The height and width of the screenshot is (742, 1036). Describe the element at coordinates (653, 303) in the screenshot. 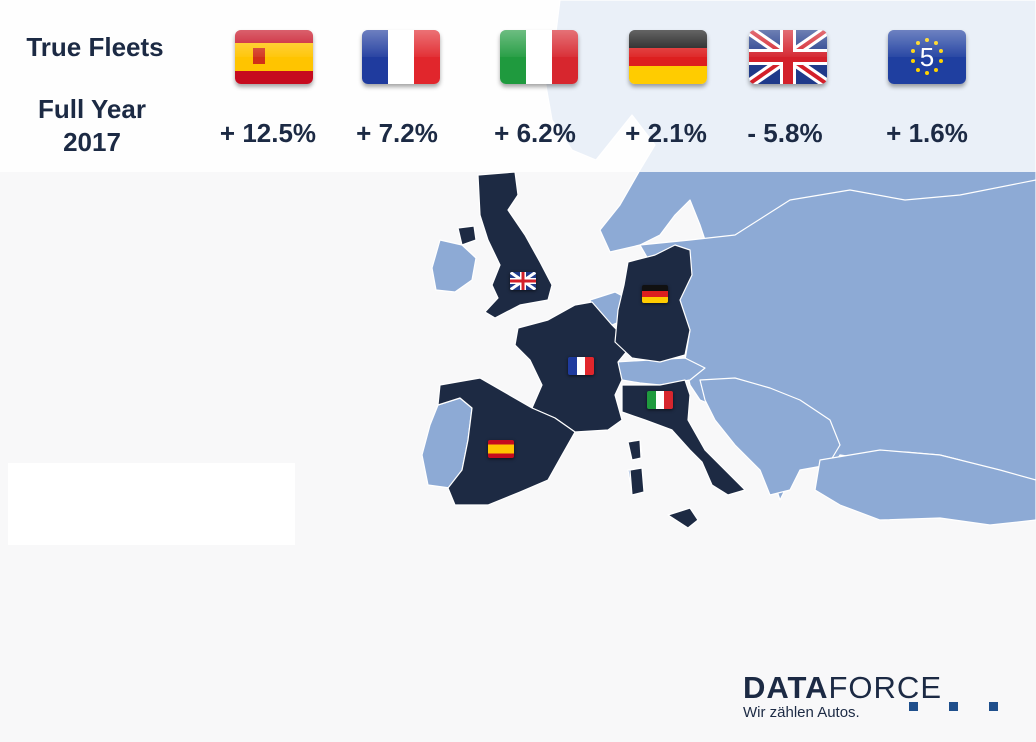

I see `germany-shape` at that location.